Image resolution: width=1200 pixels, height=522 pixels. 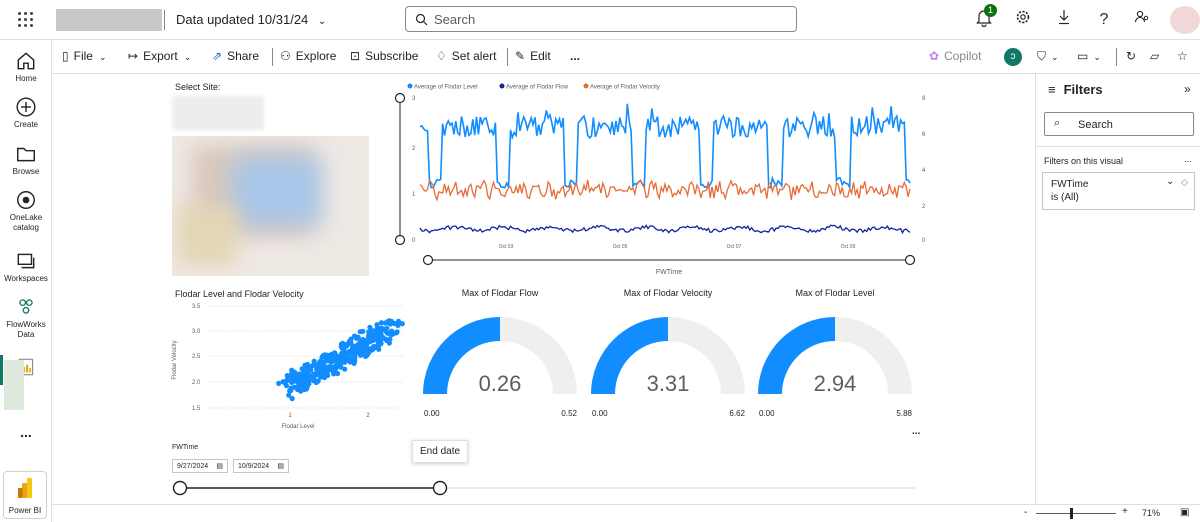 What do you see at coordinates (26, 200) in the screenshot?
I see `onelake-icon` at bounding box center [26, 200].